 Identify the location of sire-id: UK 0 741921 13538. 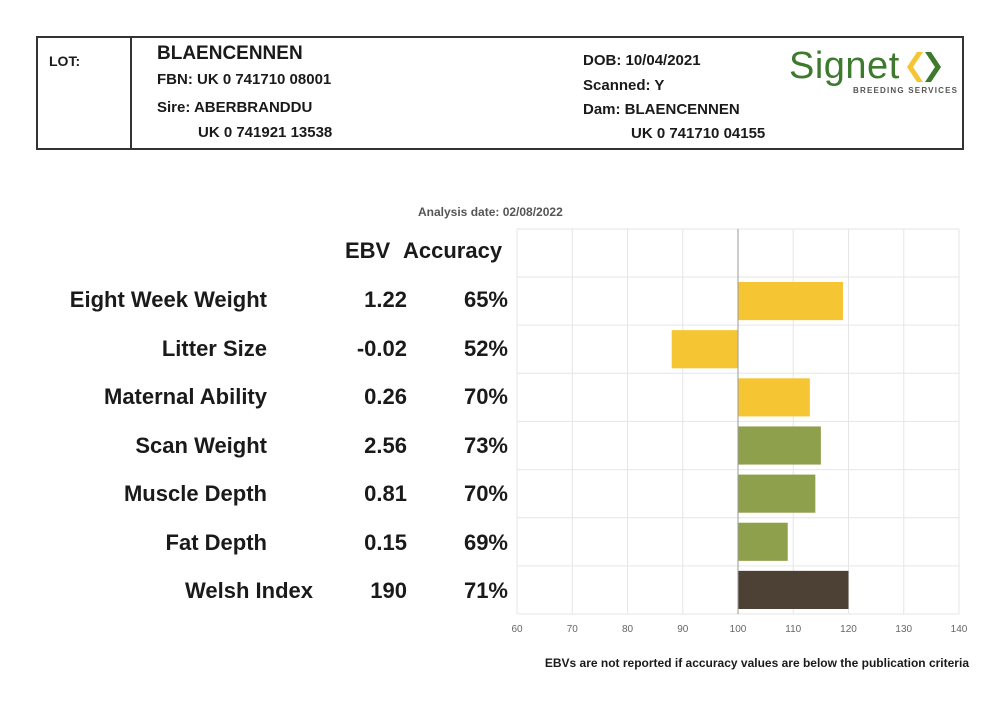
(265, 132).